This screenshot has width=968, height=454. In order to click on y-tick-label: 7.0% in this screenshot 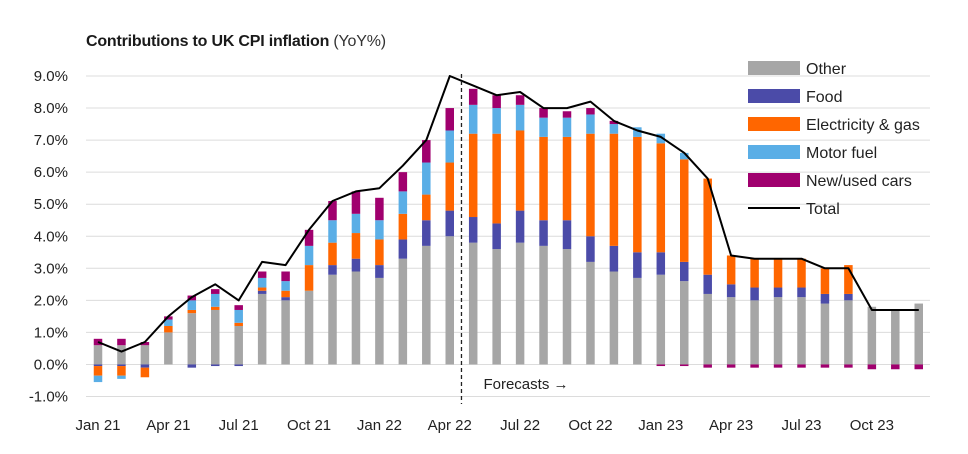, I will do `click(51, 140)`.